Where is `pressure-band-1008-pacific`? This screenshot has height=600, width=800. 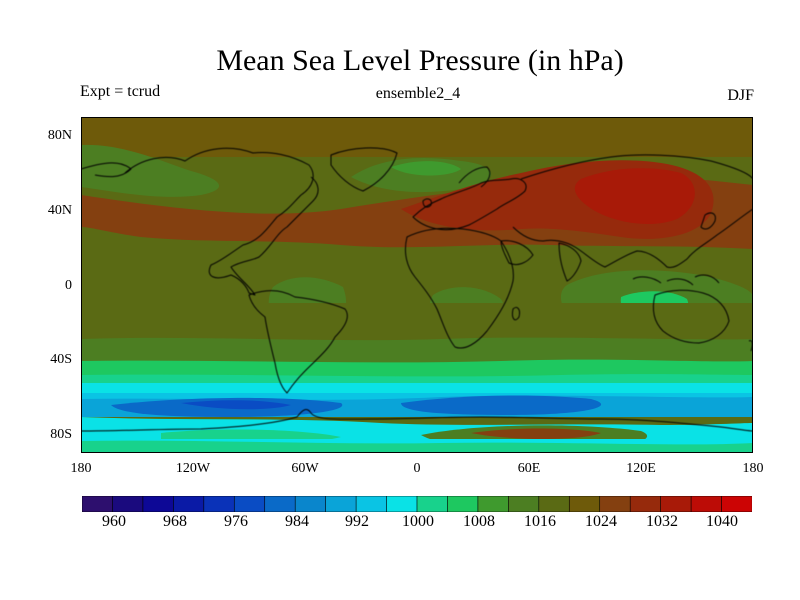
pressure-band-1008-pacific is located at coordinates (150, 170).